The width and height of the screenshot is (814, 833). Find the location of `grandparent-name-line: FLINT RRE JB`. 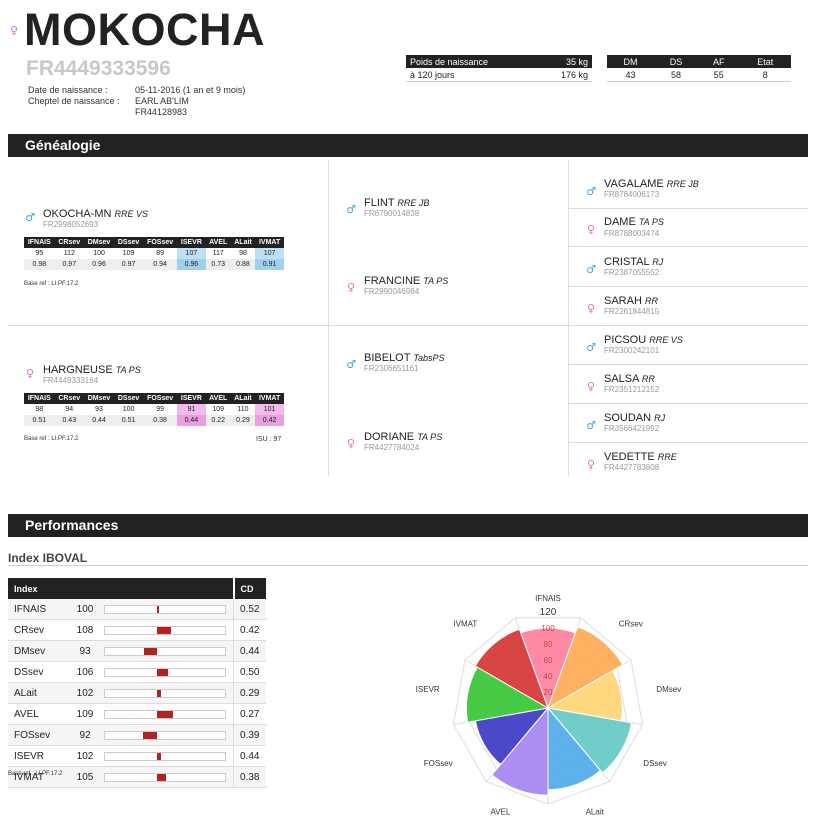

grandparent-name-line: FLINT RRE JB is located at coordinates (396, 203).